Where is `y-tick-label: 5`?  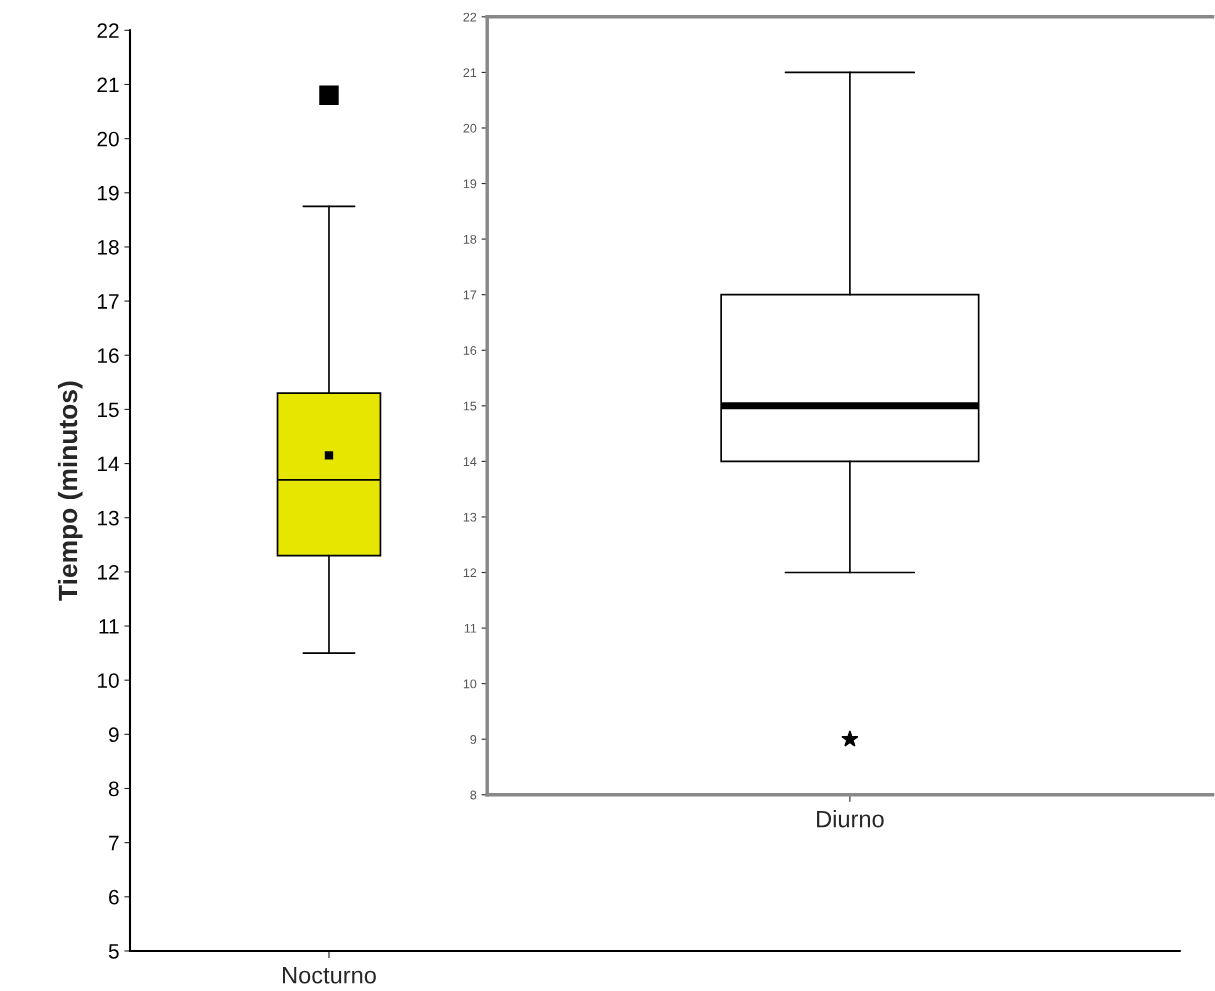 y-tick-label: 5 is located at coordinates (113, 951).